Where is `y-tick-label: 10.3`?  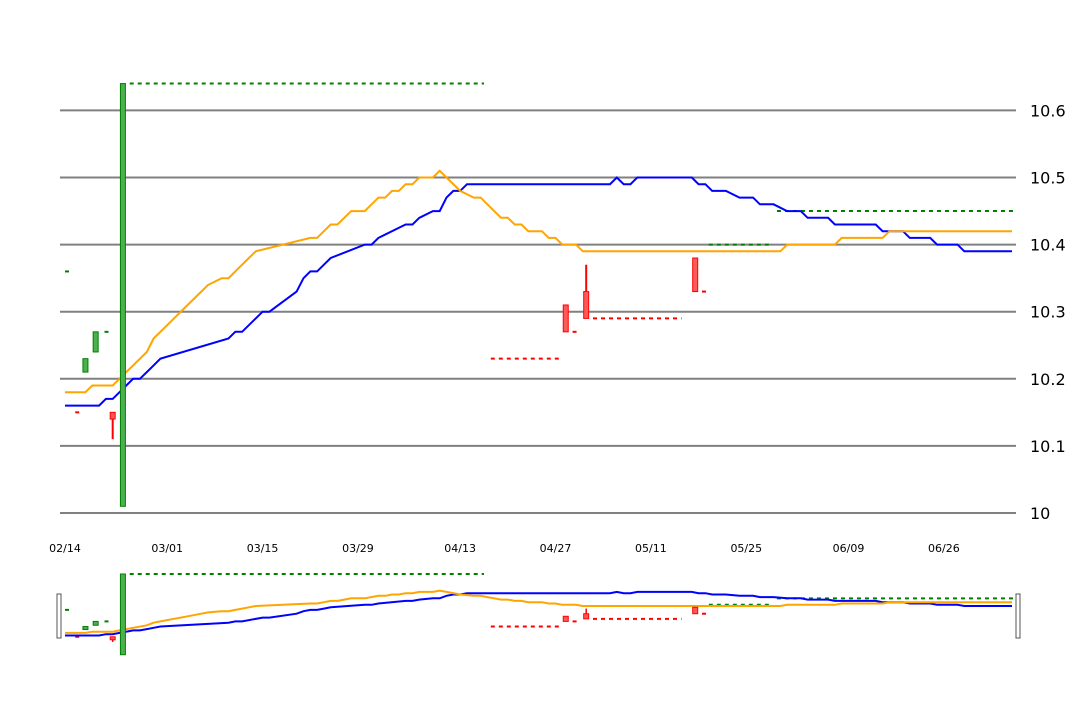
y-tick-label: 10.3 is located at coordinates (1048, 312).